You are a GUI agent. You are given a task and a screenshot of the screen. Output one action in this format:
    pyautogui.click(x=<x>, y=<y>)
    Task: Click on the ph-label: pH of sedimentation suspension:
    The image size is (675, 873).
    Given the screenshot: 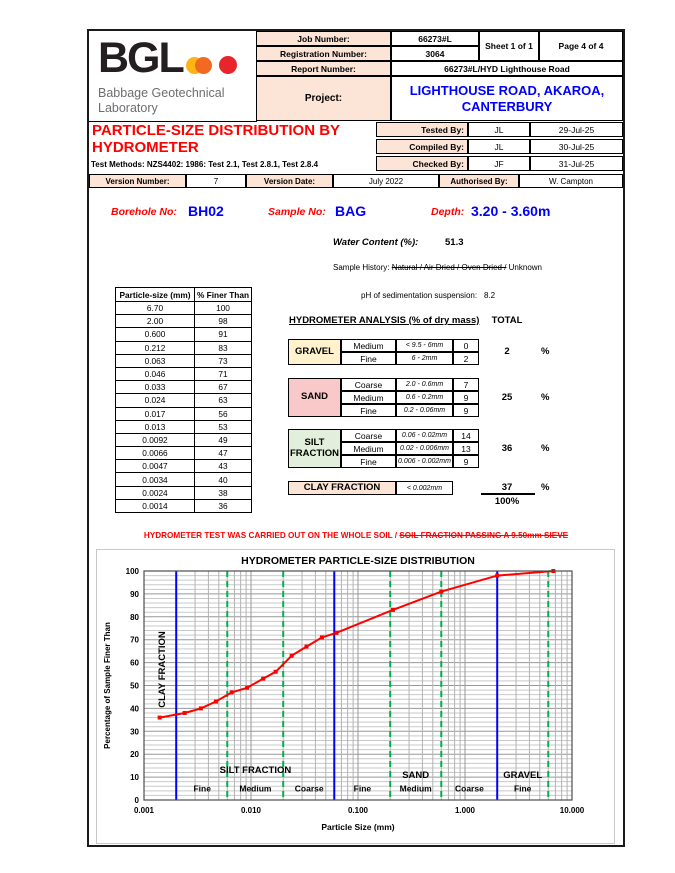 What is the action you would take?
    pyautogui.click(x=419, y=295)
    